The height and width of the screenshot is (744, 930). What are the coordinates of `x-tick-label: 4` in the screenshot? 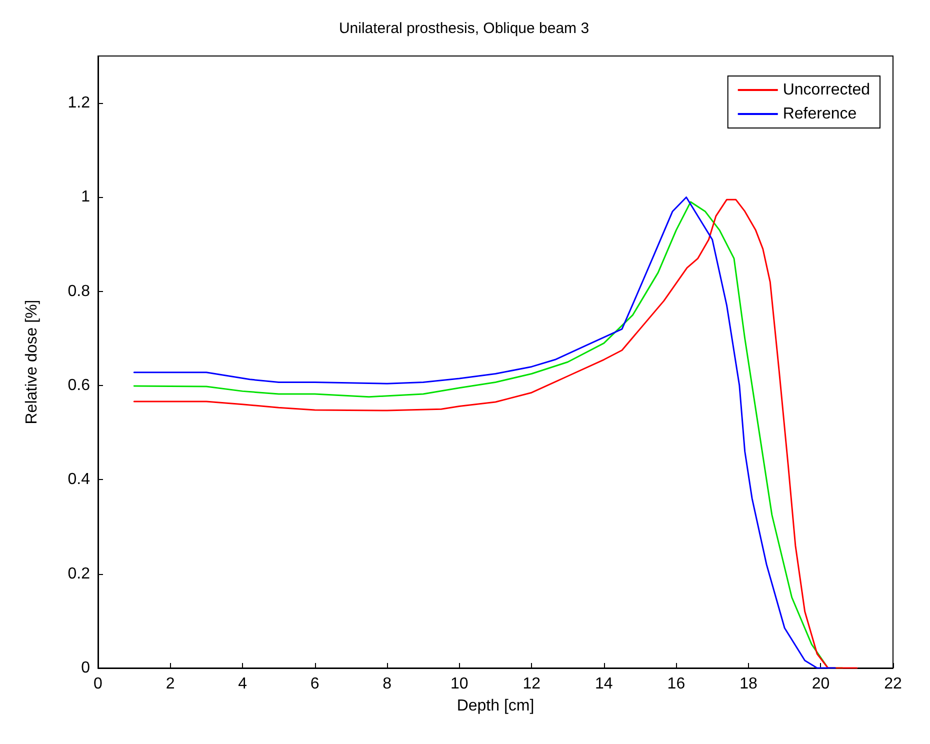 It's located at (243, 684).